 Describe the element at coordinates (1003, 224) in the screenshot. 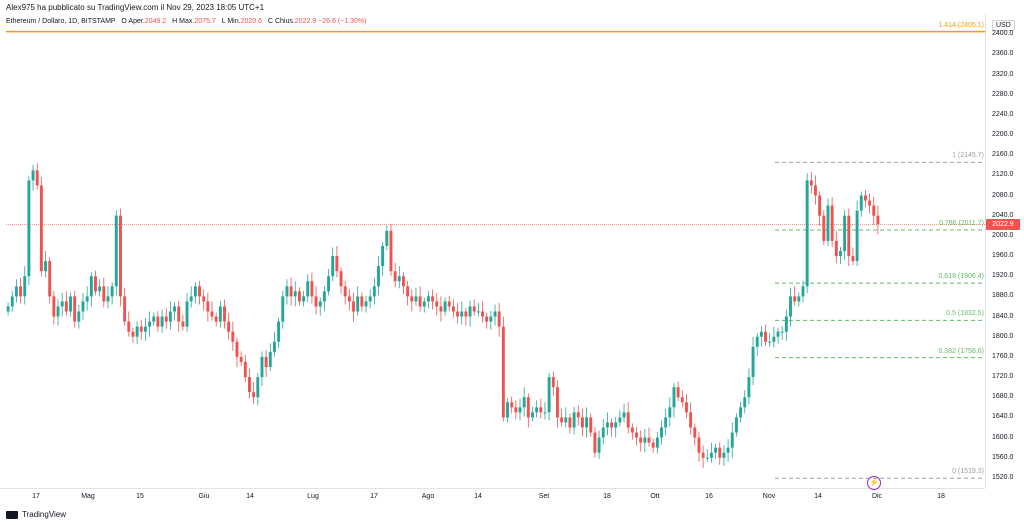

I see `last-price-label: 2022.9` at that location.